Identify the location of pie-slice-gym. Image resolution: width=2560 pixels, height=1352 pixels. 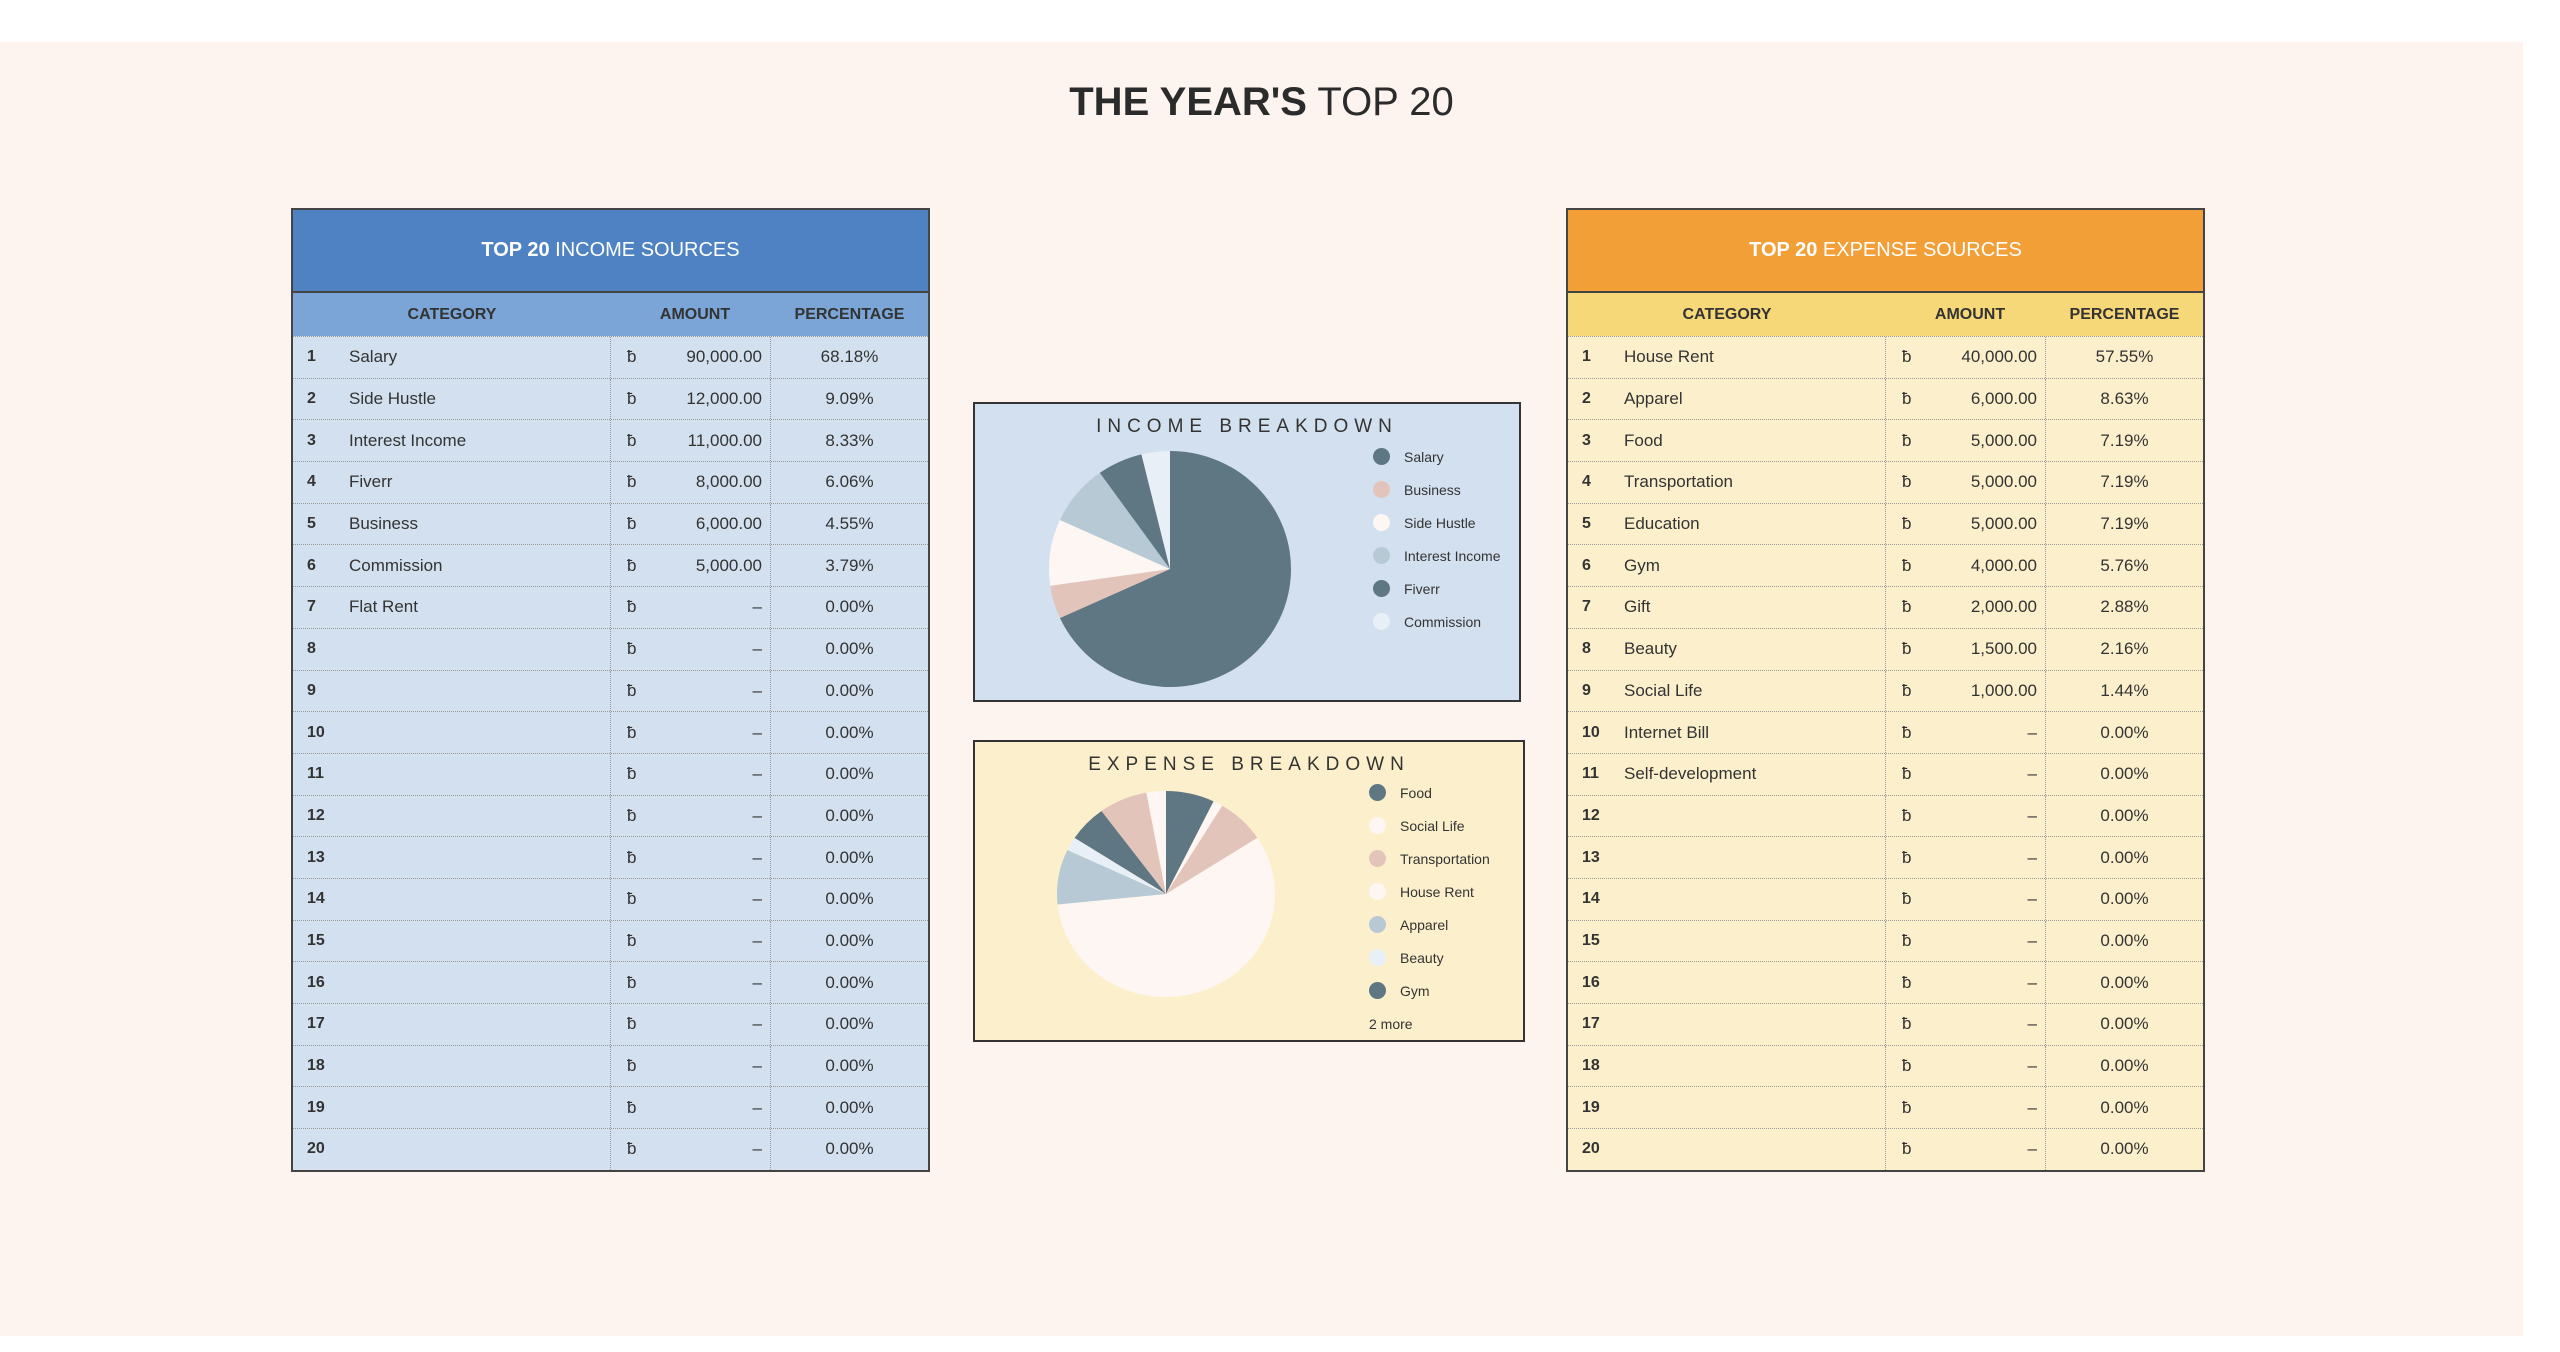
(1120, 852).